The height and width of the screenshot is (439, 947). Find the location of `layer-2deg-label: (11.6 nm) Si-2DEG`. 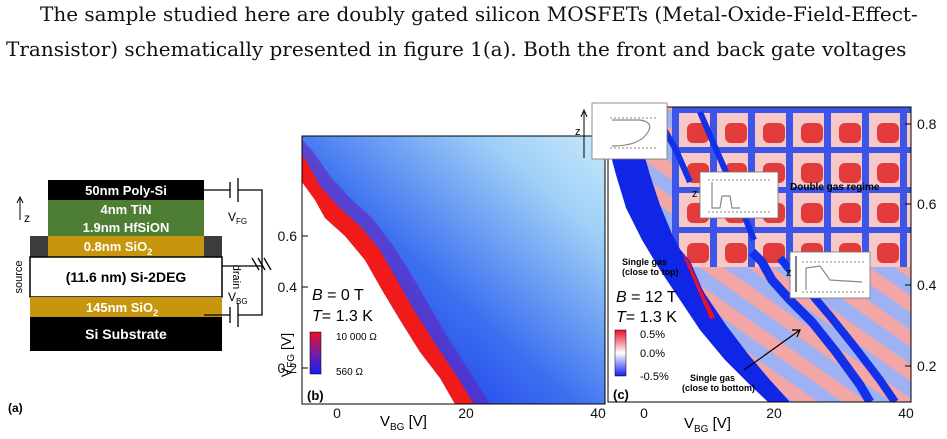

layer-2deg-label: (11.6 nm) Si-2DEG is located at coordinates (126, 277).